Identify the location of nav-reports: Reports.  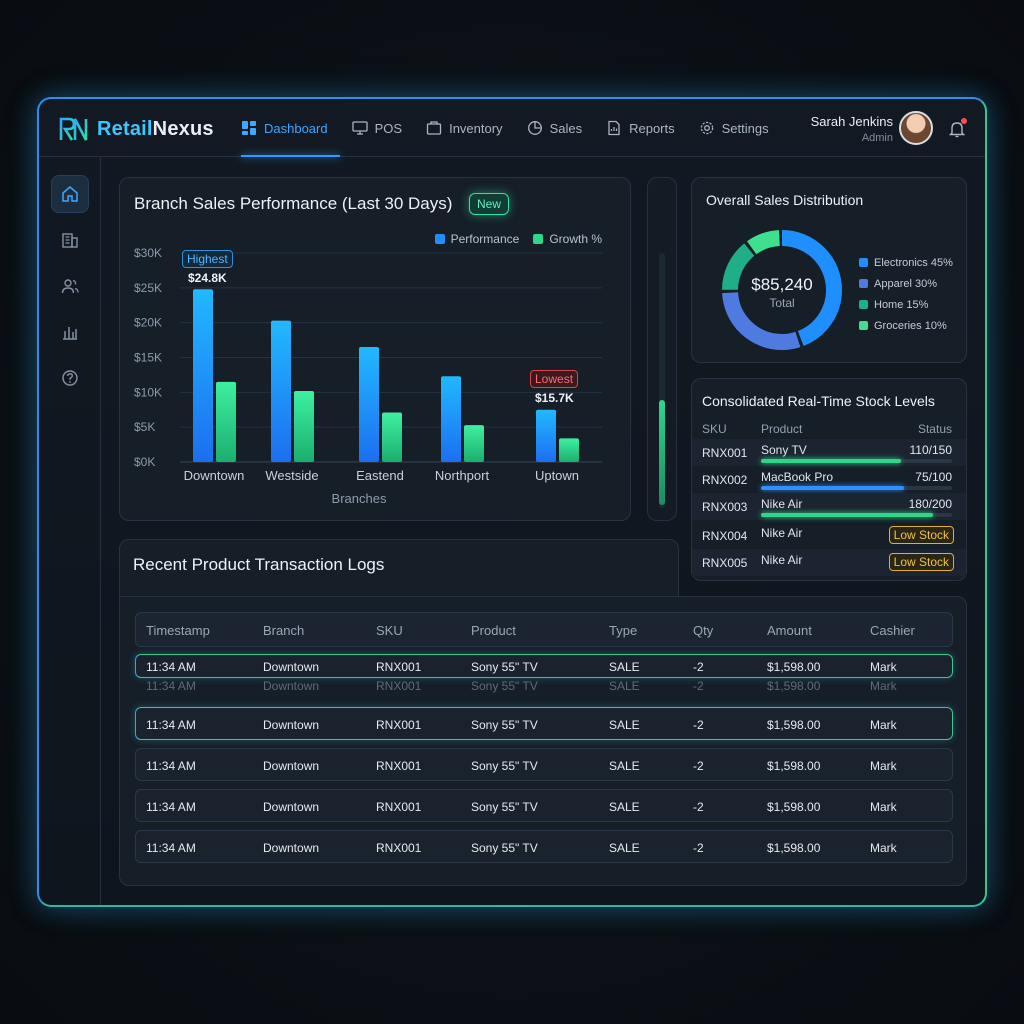
(646, 128).